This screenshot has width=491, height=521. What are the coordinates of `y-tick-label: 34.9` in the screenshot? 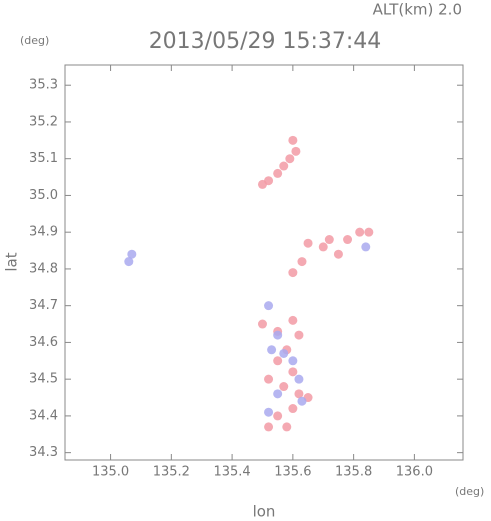 It's located at (43, 232).